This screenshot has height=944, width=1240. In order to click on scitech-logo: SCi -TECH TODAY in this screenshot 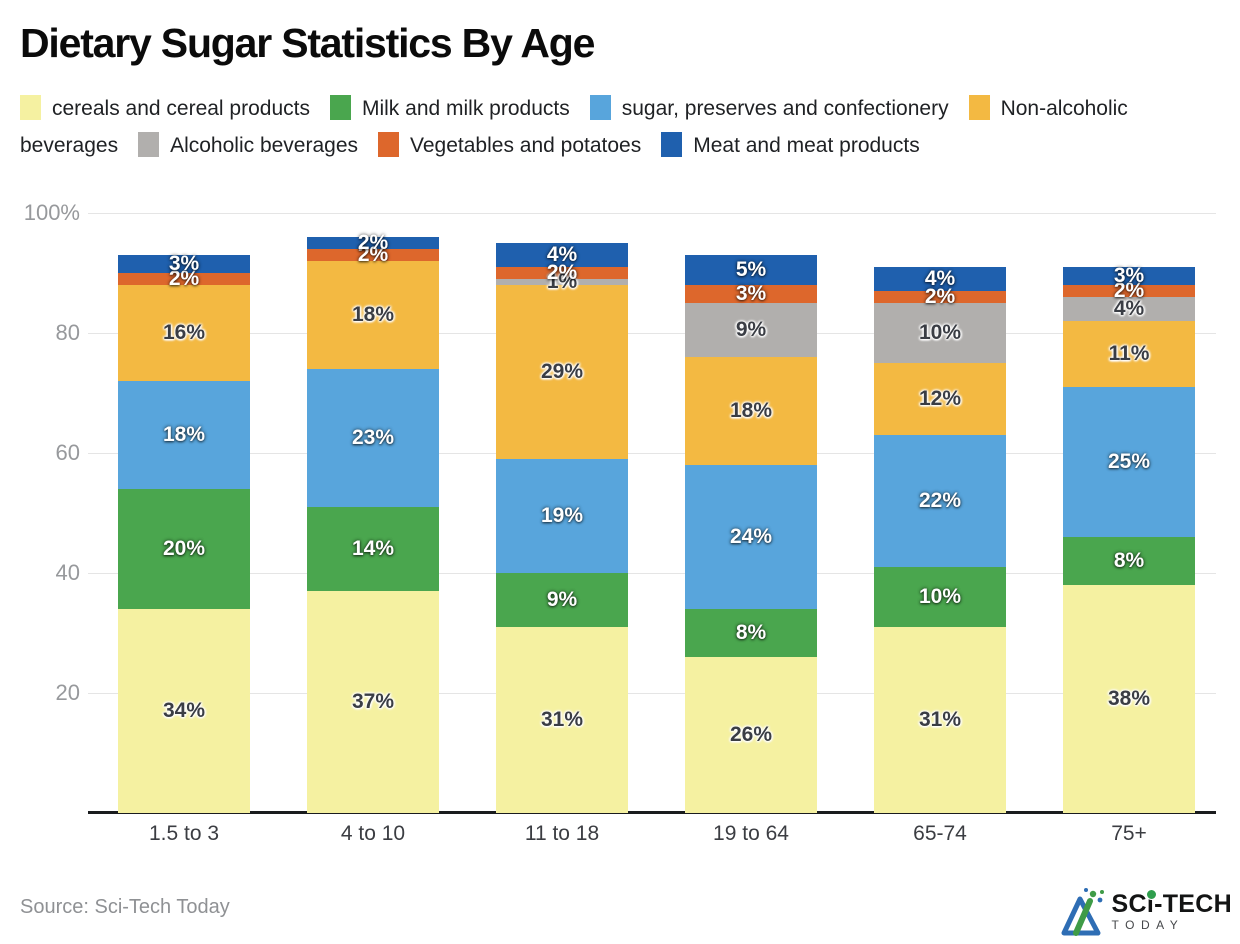, I will do `click(1146, 911)`.